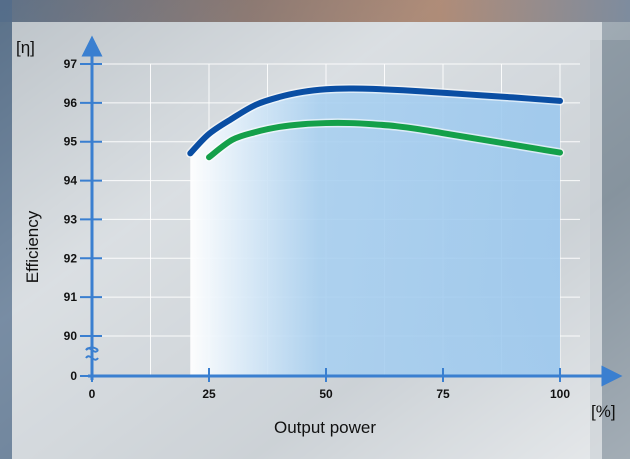 Image resolution: width=630 pixels, height=459 pixels. Describe the element at coordinates (71, 336) in the screenshot. I see `y-tick-label: 90` at that location.